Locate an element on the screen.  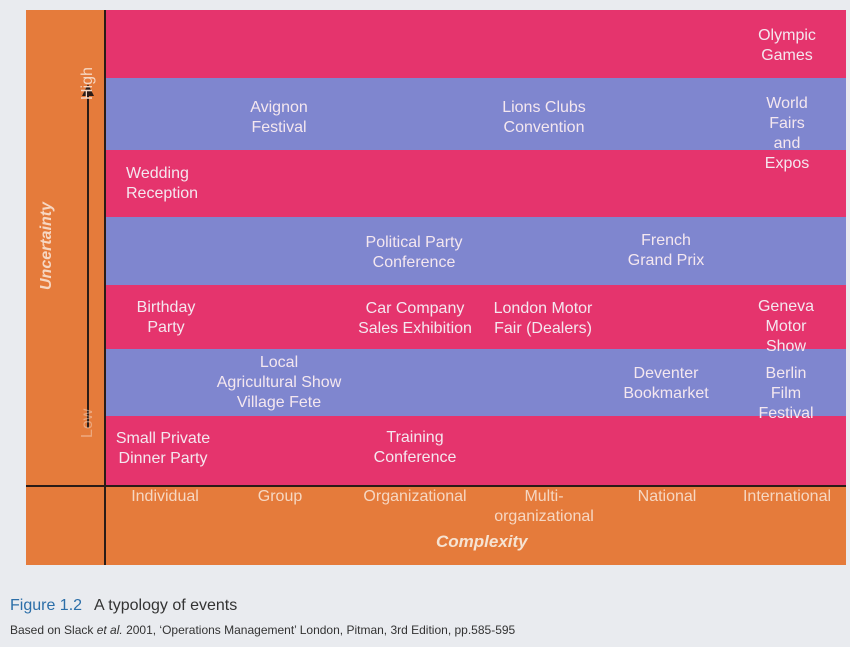
y-axis-low-label: Low is located at coordinates (87, 423).